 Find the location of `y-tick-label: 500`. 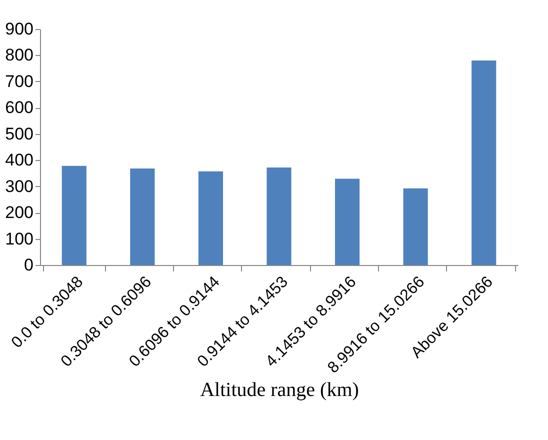

y-tick-label: 500 is located at coordinates (19, 134).